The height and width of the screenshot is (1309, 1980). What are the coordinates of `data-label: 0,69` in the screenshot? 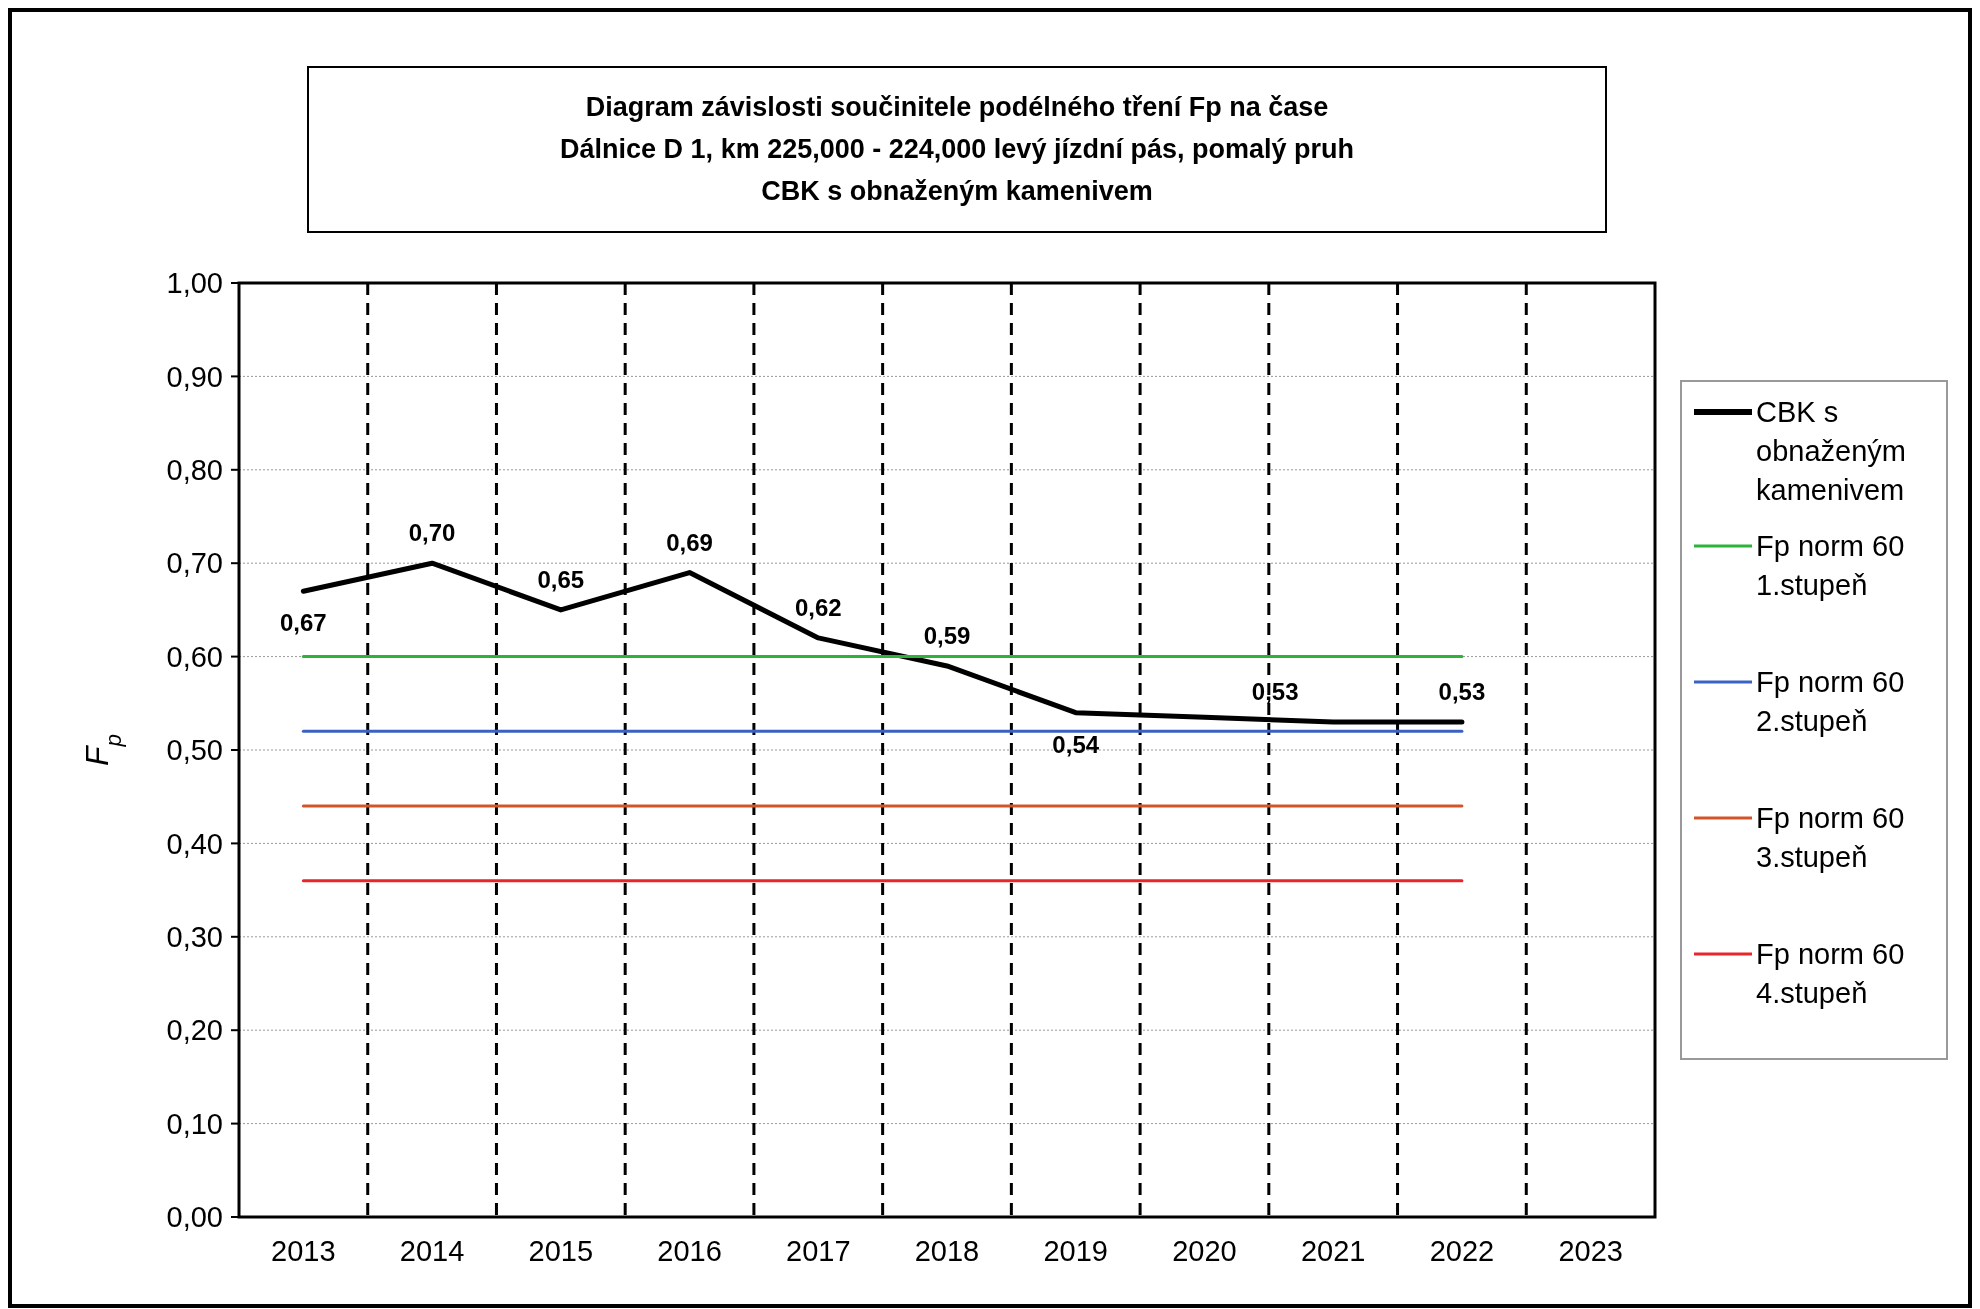 It's located at (689, 542).